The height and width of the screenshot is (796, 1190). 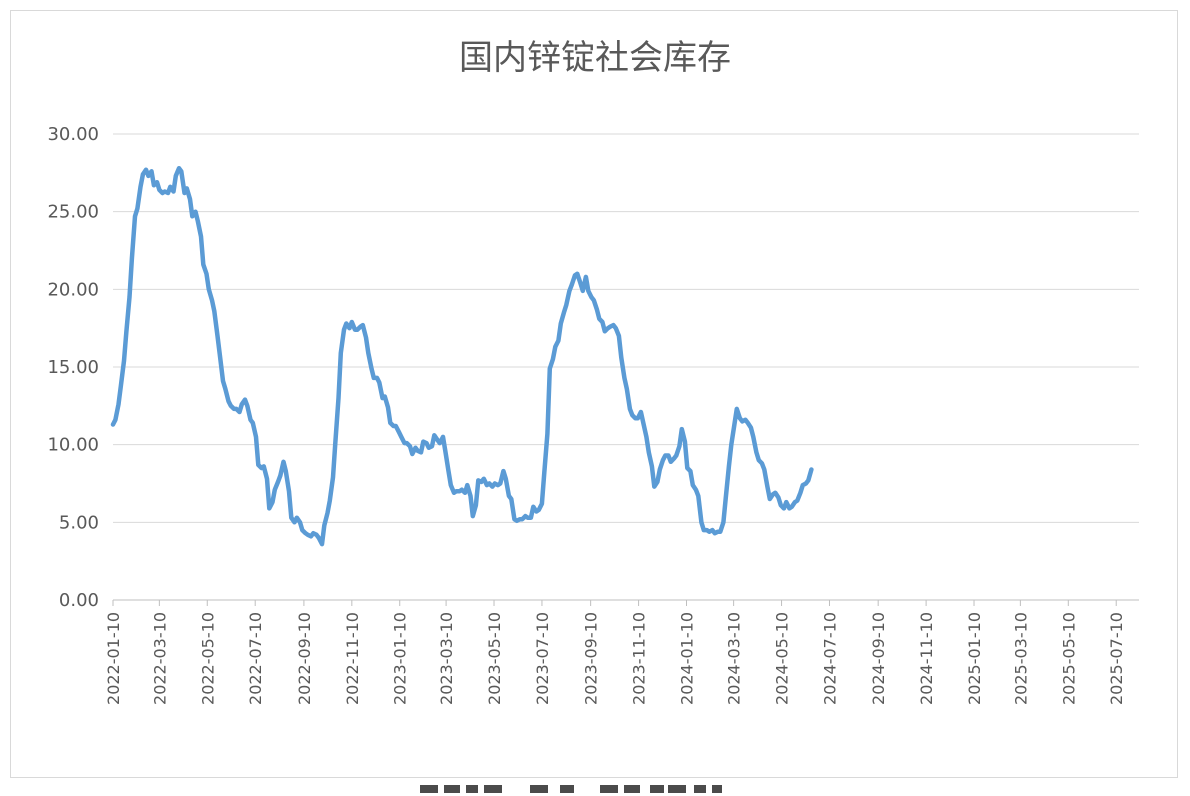 What do you see at coordinates (782, 658) in the screenshot?
I see `x-tick-label: 2024-05-10` at bounding box center [782, 658].